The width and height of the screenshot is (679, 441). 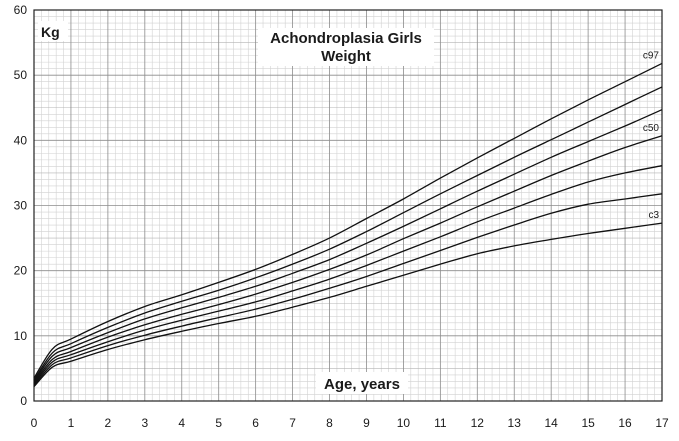 I want to click on x-tick-label: 4, so click(x=181, y=423).